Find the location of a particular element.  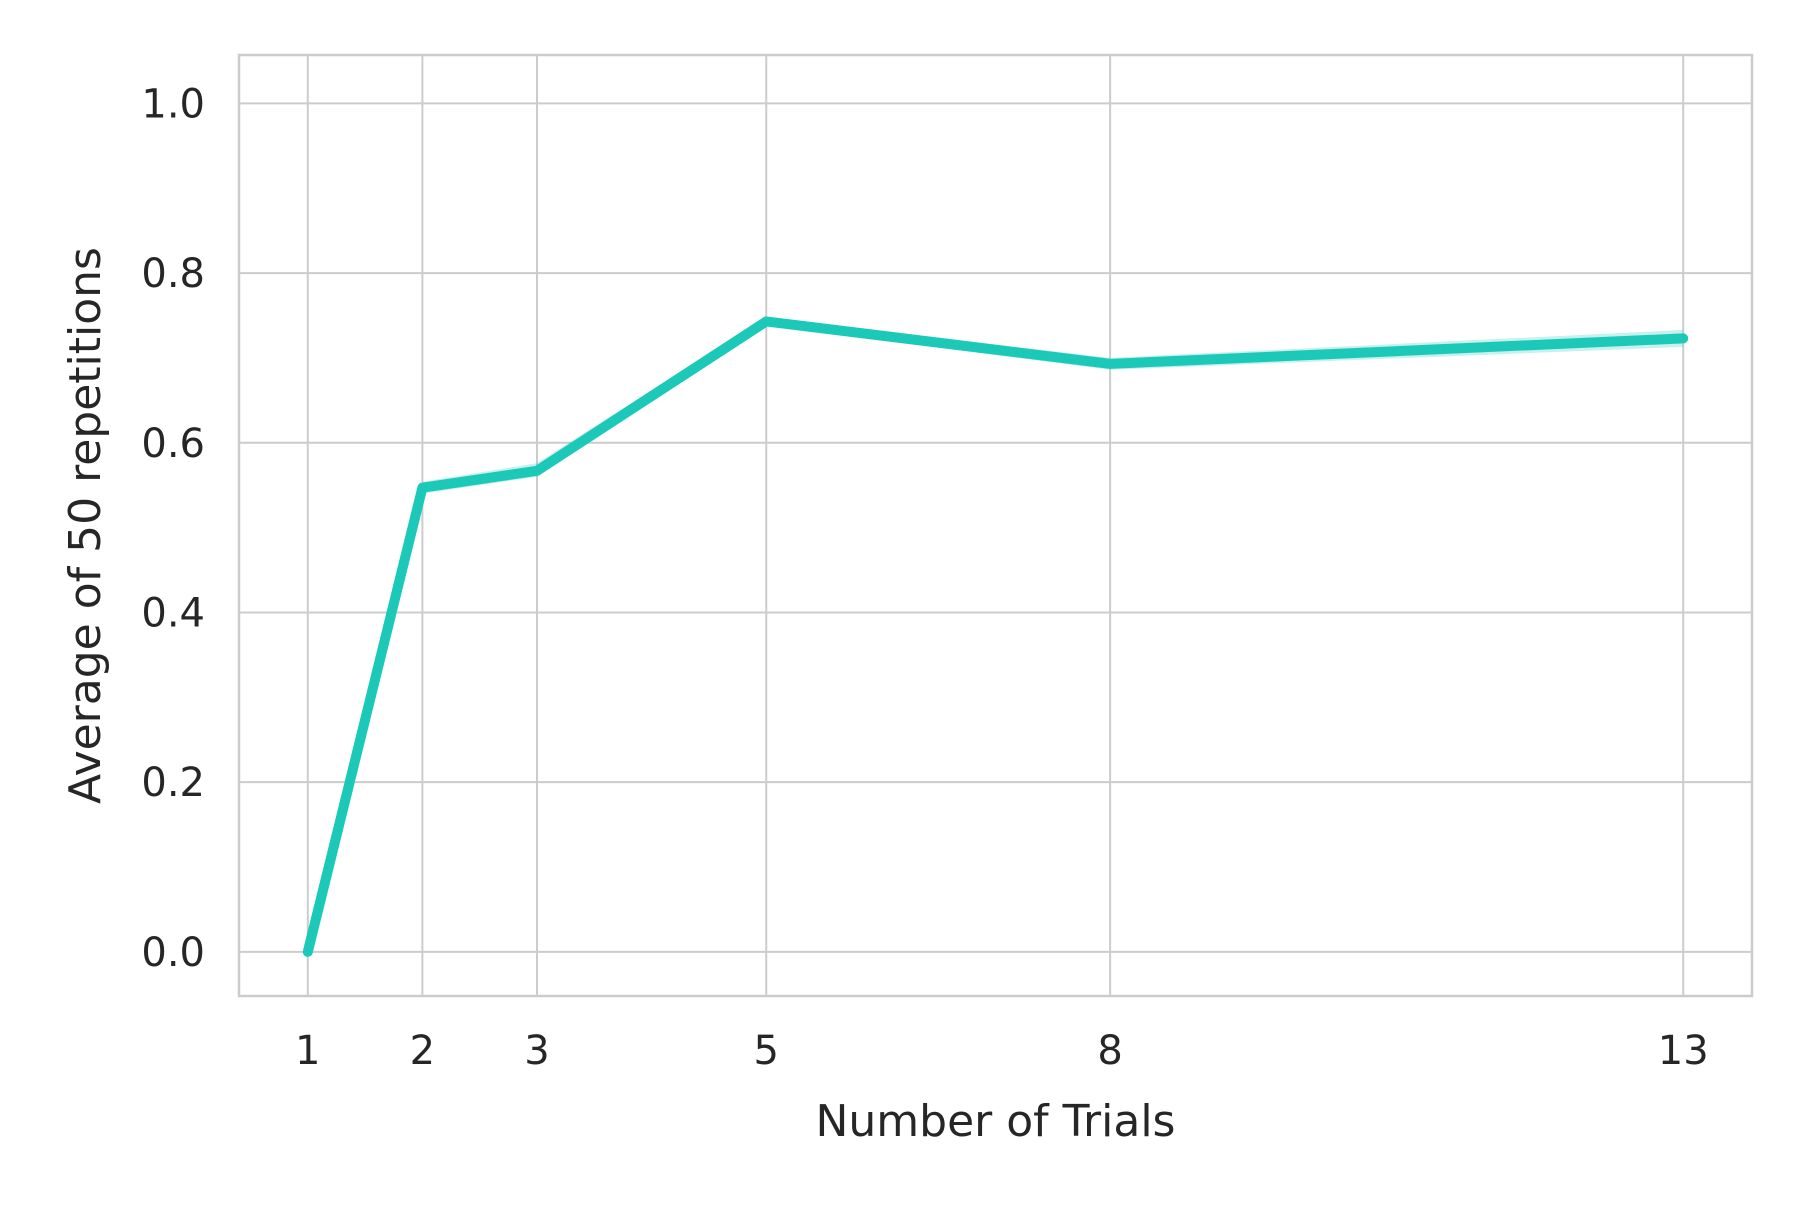

y-tick-labels: 0.0 0.2 0.4 0.6 0.8 1.0 is located at coordinates (173, 528).